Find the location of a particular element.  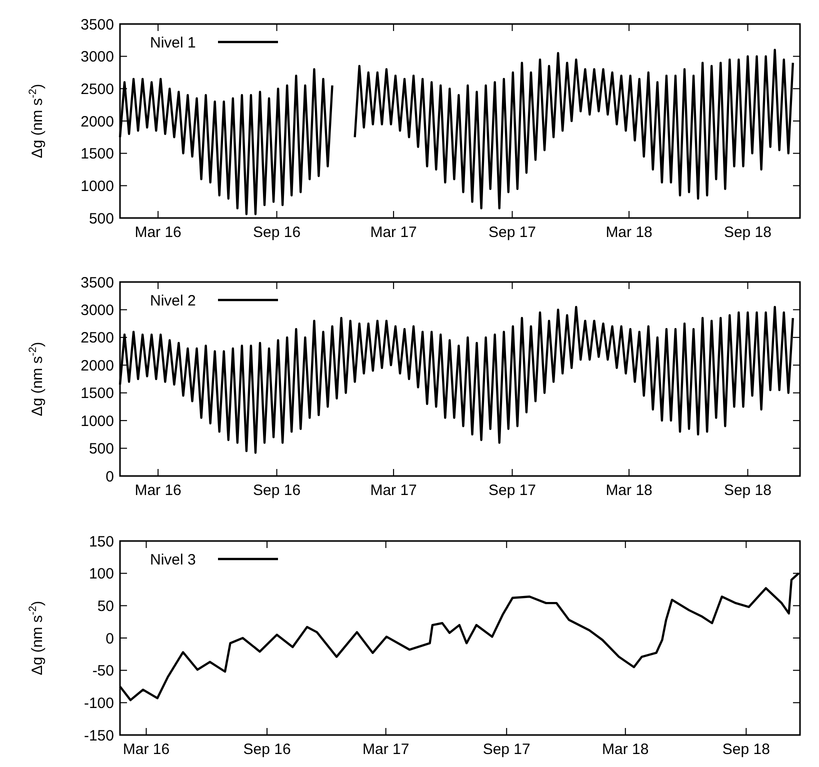

y-tick-label: -100 is located at coordinates (99, 703).